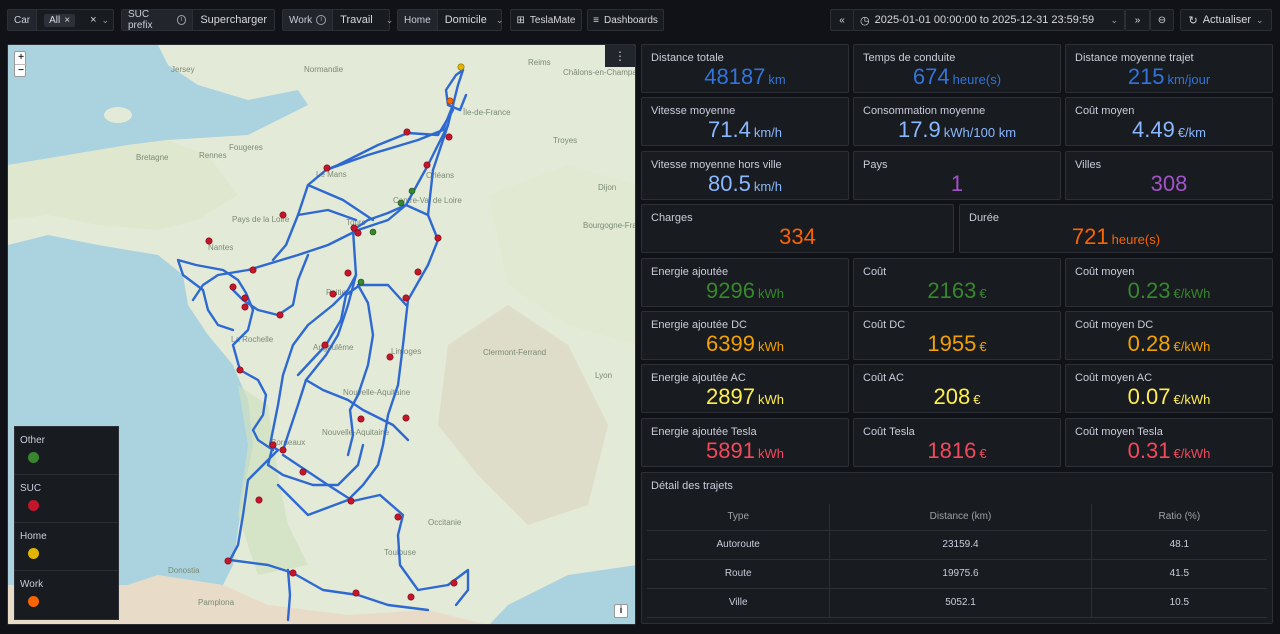 The height and width of the screenshot is (634, 1280). I want to click on map-label-angouleme: Angoulême, so click(333, 347).